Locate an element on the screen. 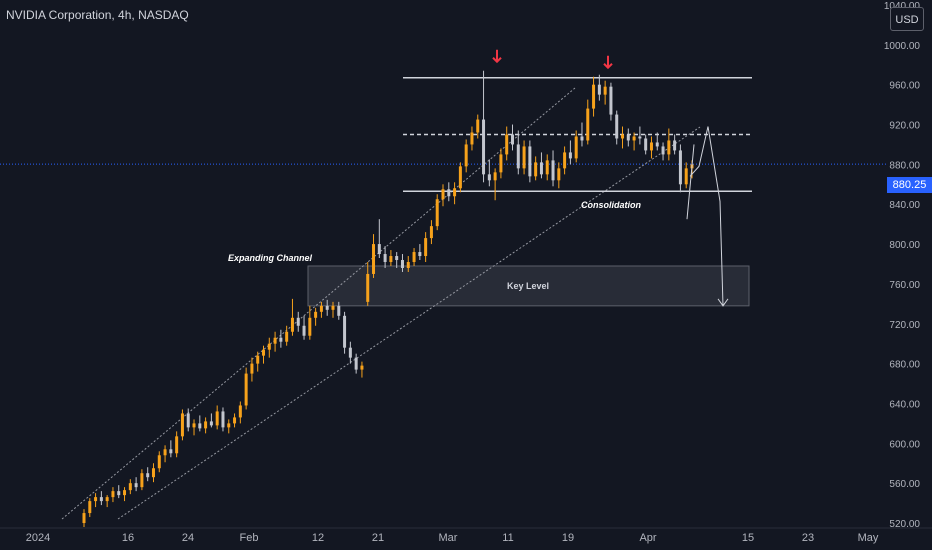 This screenshot has height=550, width=932. current-price-badge: 880.25 is located at coordinates (909, 185).